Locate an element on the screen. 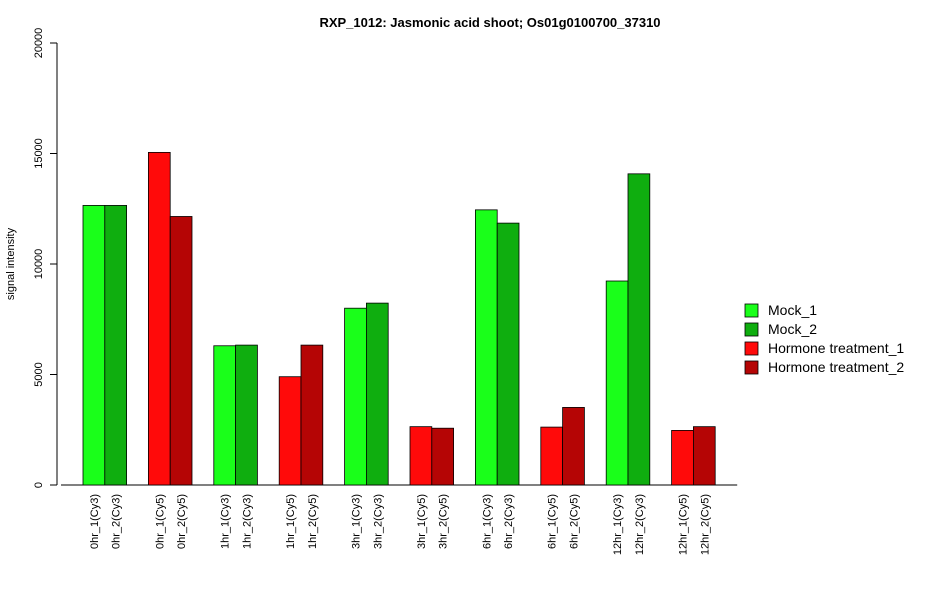 Image resolution: width=950 pixels, height=600 pixels. legend-label: Mock_2 is located at coordinates (792, 329).